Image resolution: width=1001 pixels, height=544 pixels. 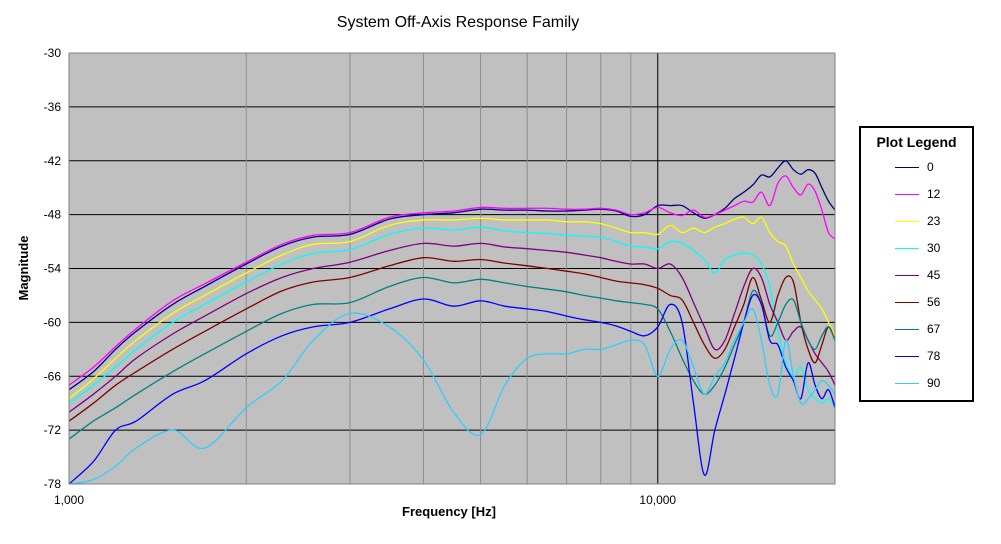 I want to click on legend-label: 30, so click(x=934, y=248).